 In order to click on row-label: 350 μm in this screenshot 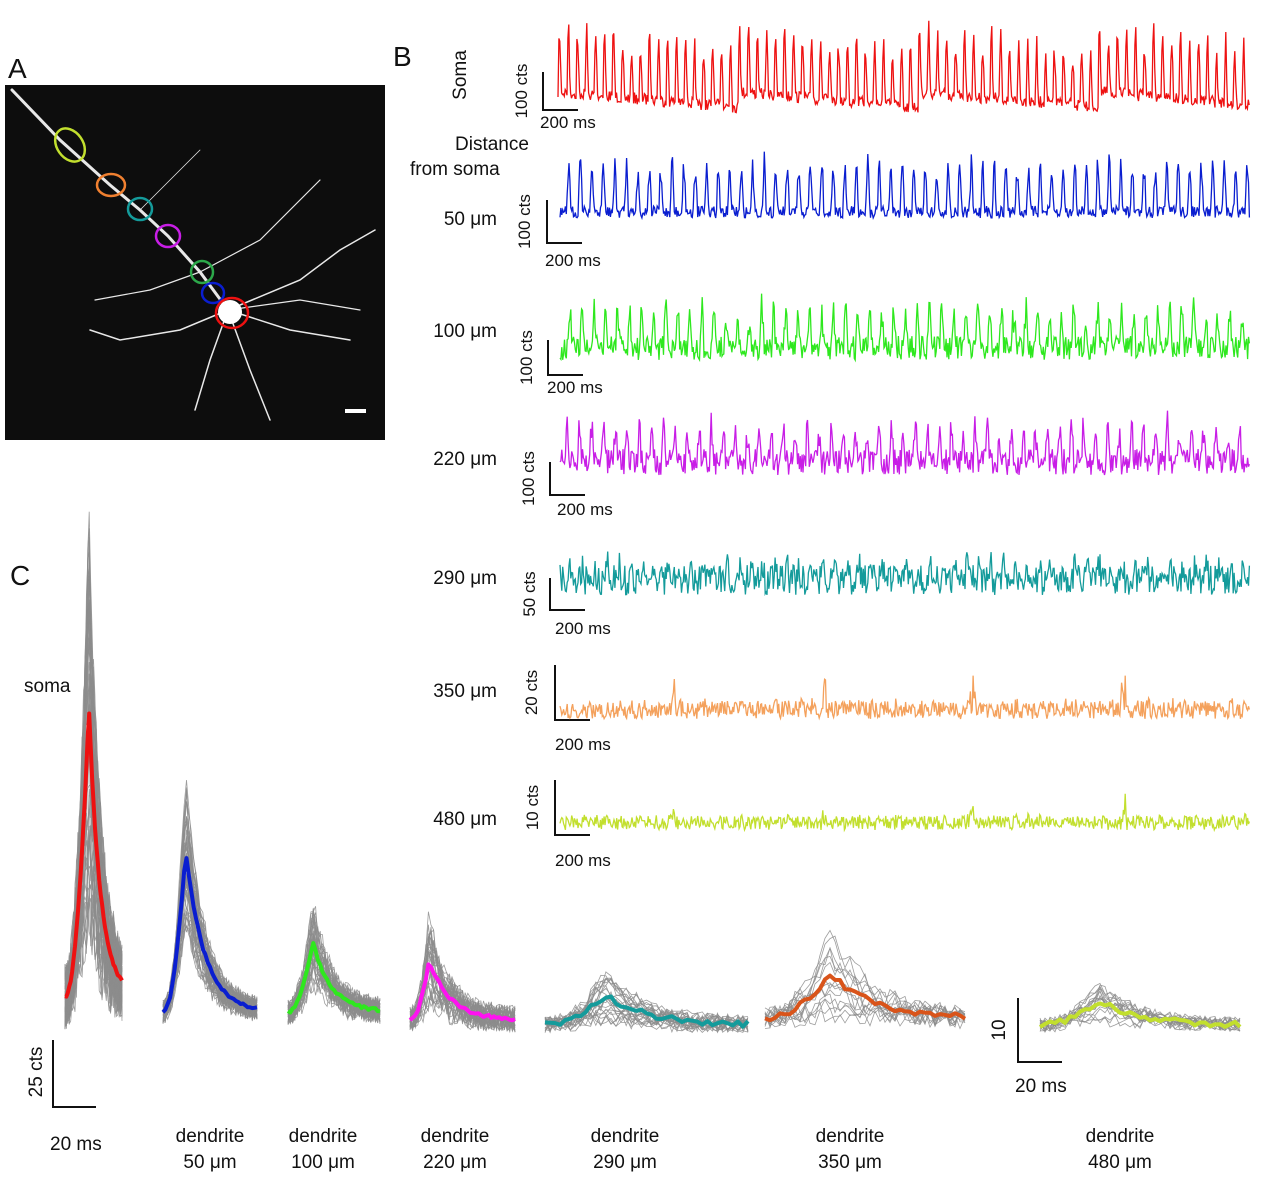, I will do `click(465, 691)`.